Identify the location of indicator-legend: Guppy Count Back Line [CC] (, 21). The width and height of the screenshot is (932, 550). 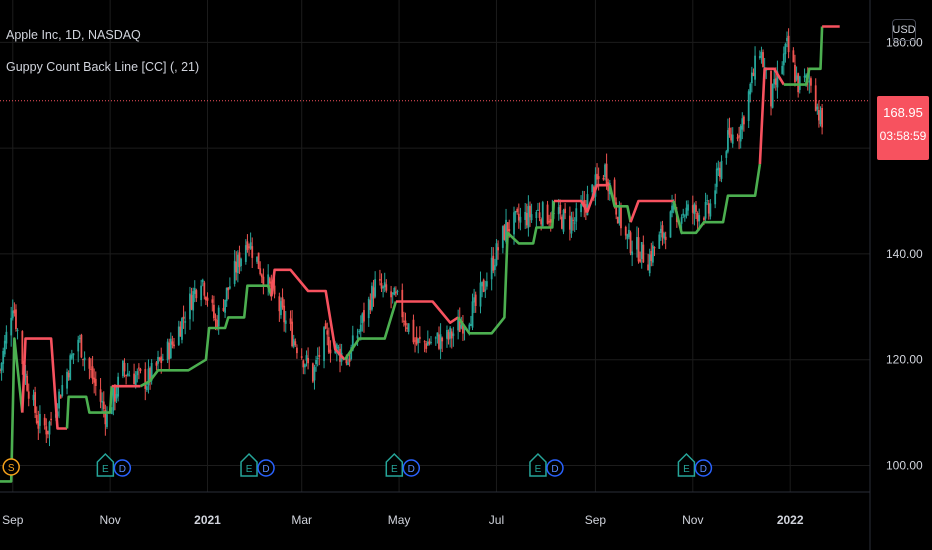
(103, 67).